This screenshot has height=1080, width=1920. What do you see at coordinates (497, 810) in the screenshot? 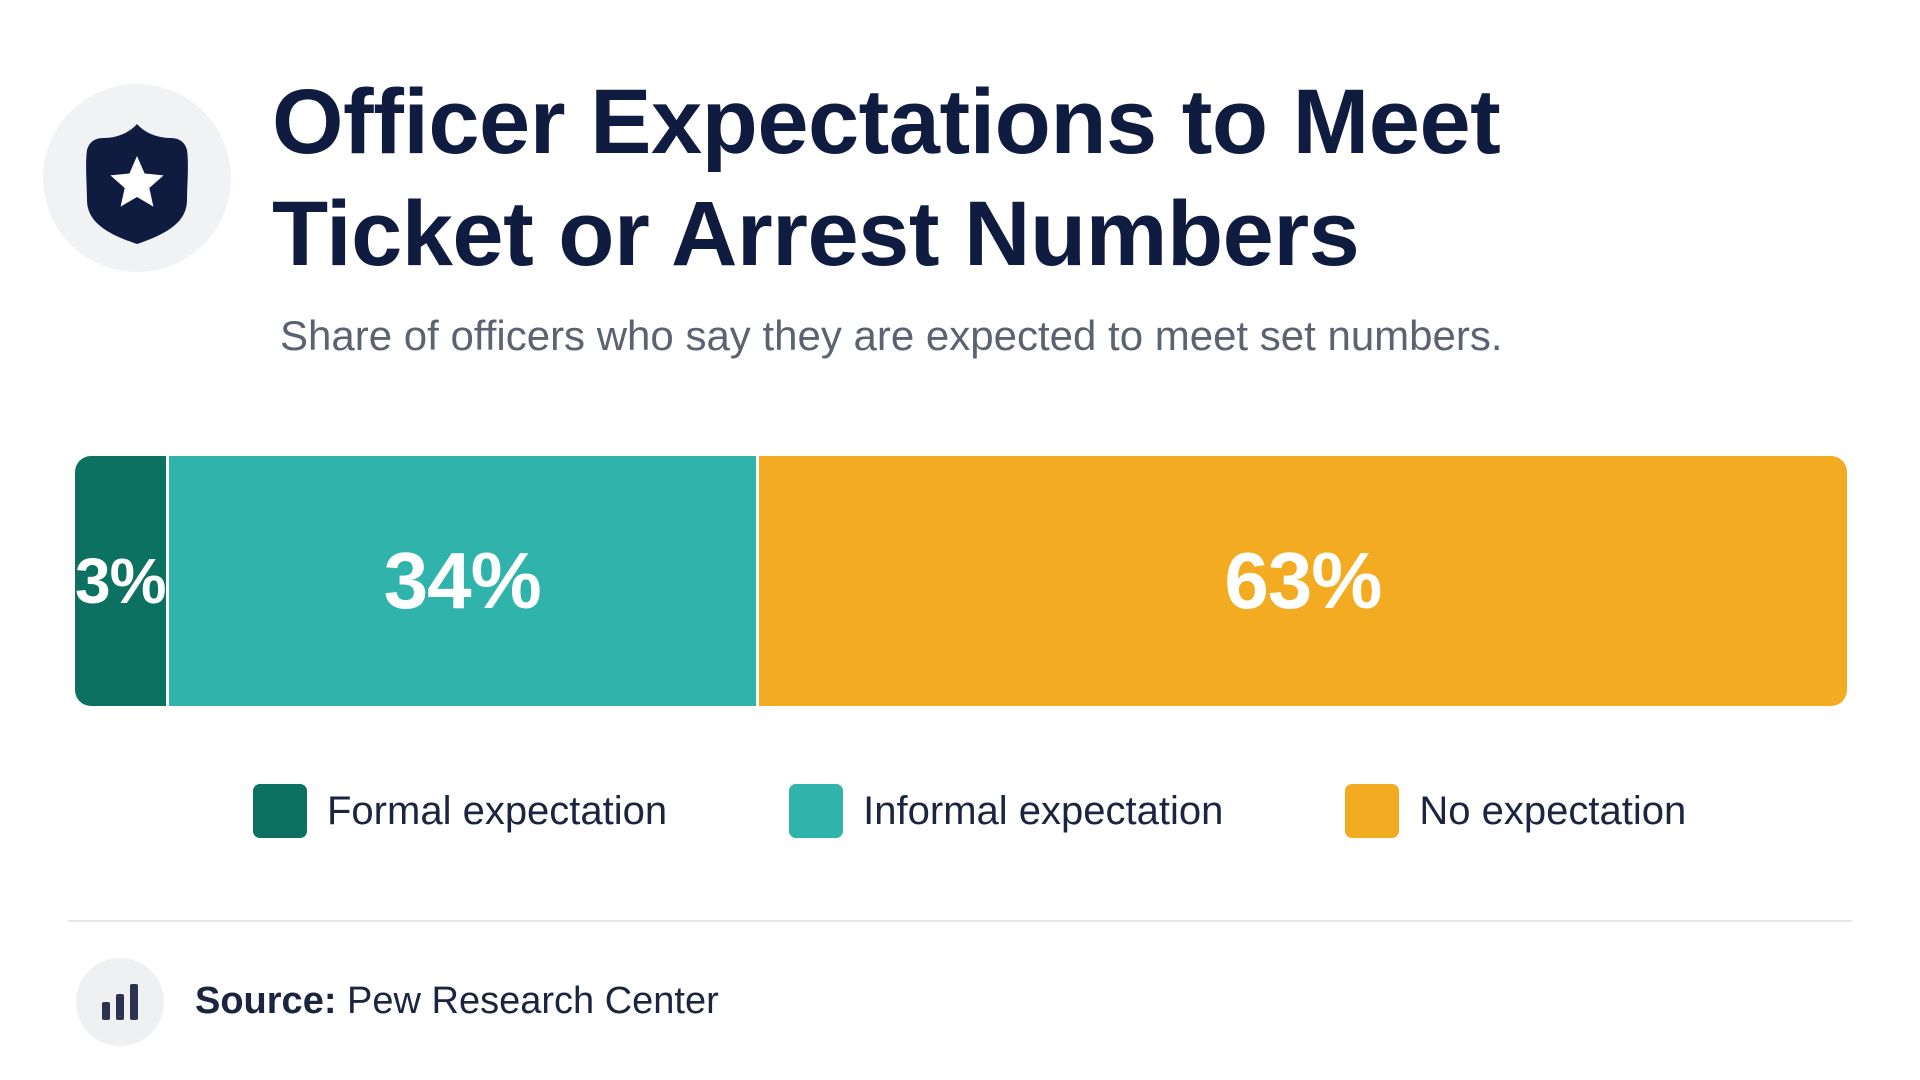
I see `legend-label: Formal expectation` at bounding box center [497, 810].